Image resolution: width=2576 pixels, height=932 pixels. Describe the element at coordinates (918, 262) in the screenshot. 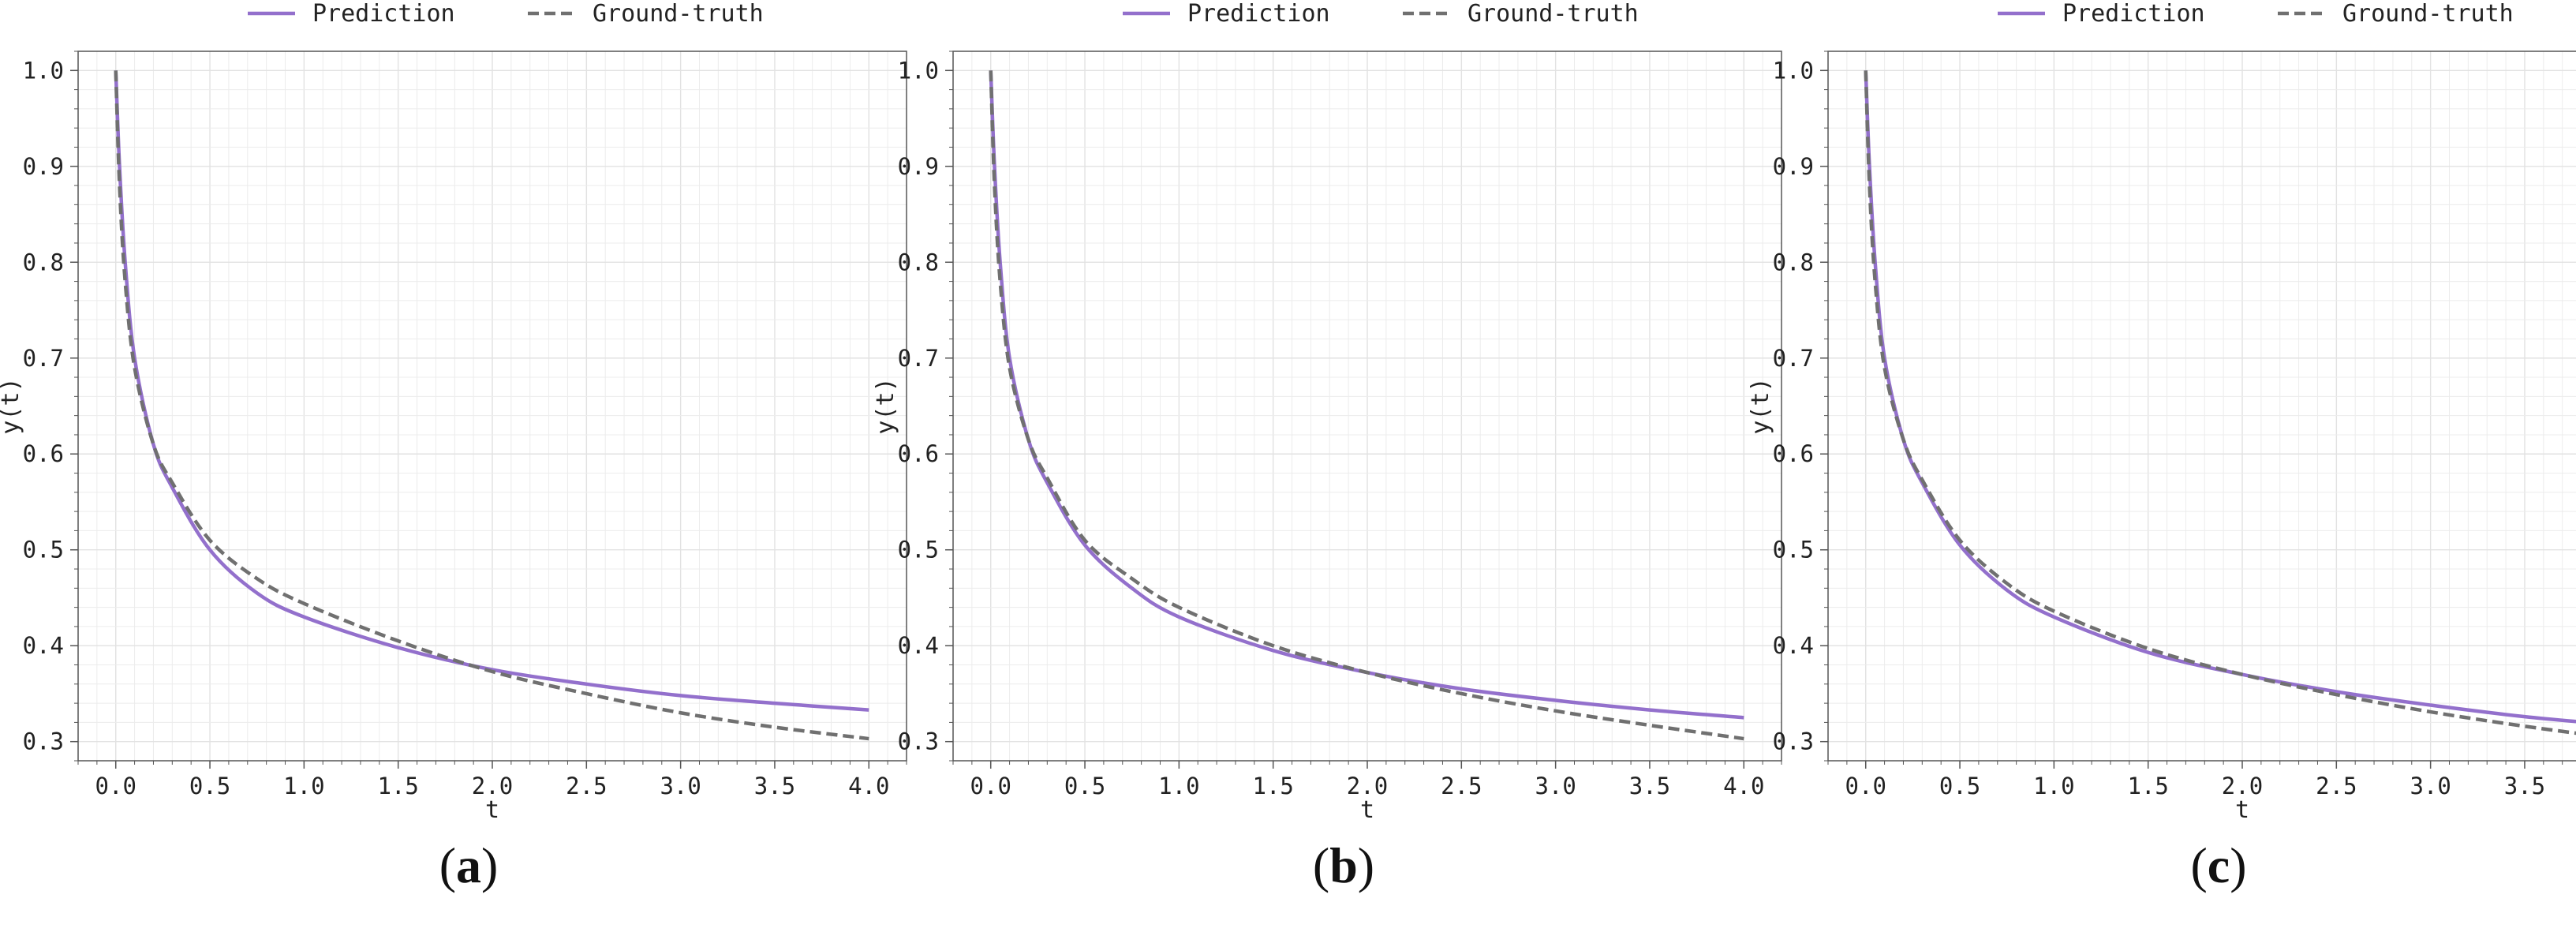

I see `chart-b-y-tick-label: 0.8` at that location.